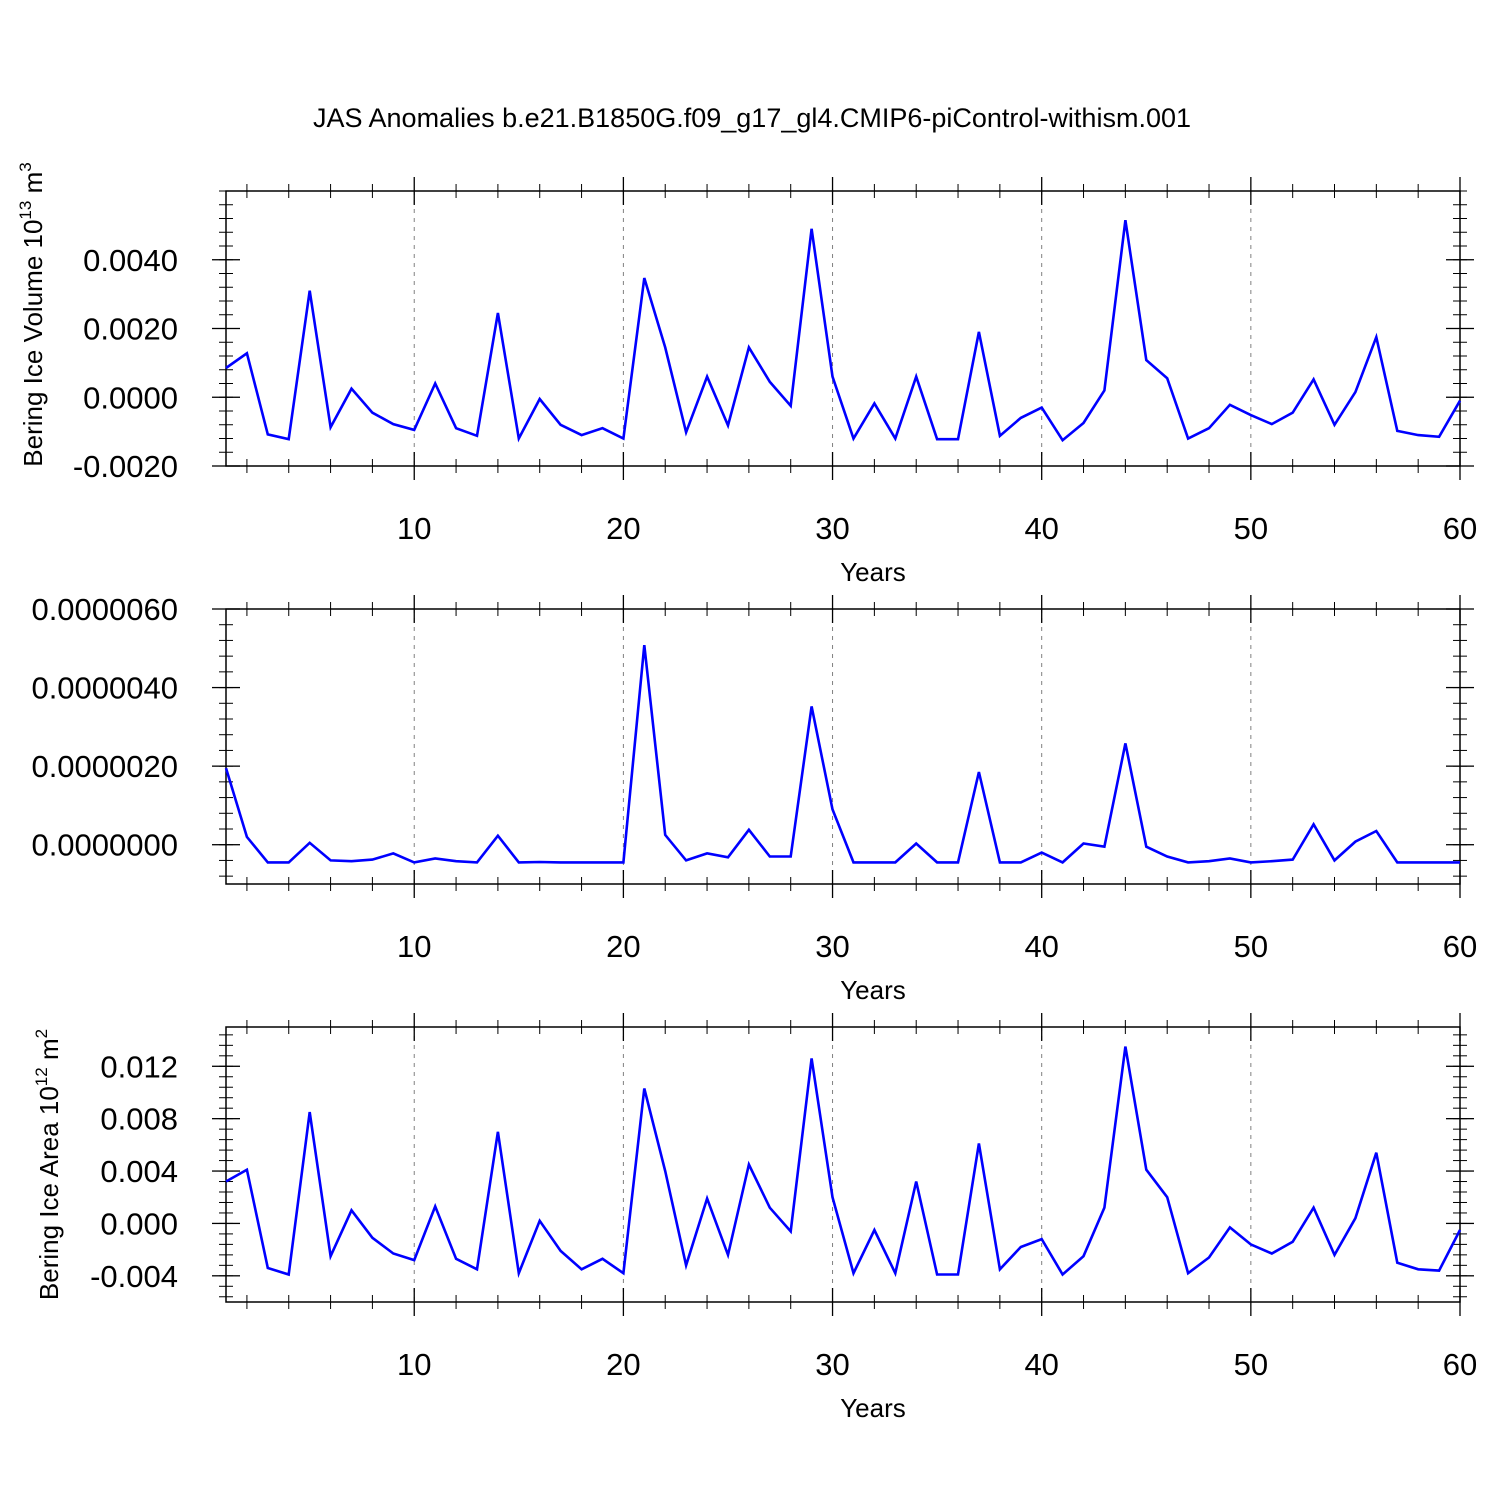 The width and height of the screenshot is (1500, 1505). Describe the element at coordinates (130, 397) in the screenshot. I see `y-tick-label: 0.0000` at that location.